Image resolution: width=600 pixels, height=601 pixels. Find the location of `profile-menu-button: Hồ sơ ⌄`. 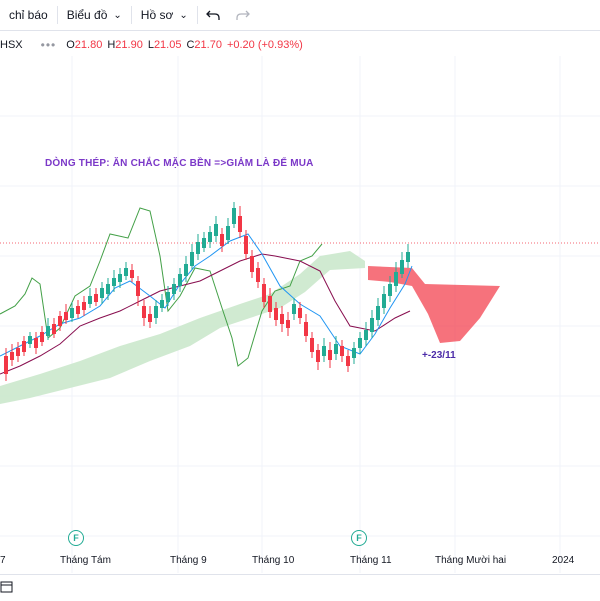

profile-menu-button: Hồ sơ ⌄ is located at coordinates (164, 15).